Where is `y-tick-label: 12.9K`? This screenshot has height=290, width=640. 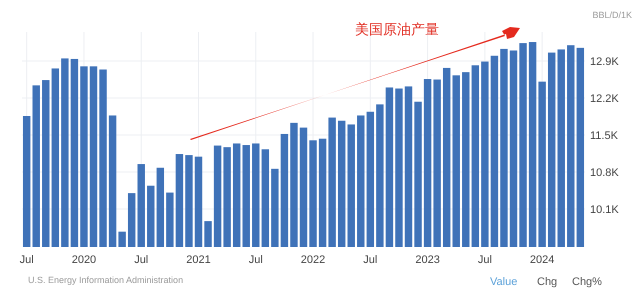 y-tick-label: 12.9K is located at coordinates (605, 62).